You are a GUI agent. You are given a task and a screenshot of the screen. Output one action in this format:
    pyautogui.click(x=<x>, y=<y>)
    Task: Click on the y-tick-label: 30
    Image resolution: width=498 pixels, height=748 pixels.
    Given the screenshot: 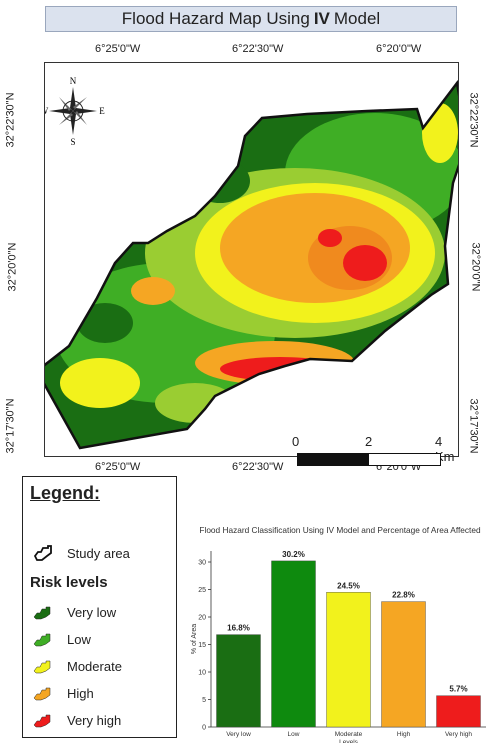 What is the action you would take?
    pyautogui.click(x=202, y=563)
    